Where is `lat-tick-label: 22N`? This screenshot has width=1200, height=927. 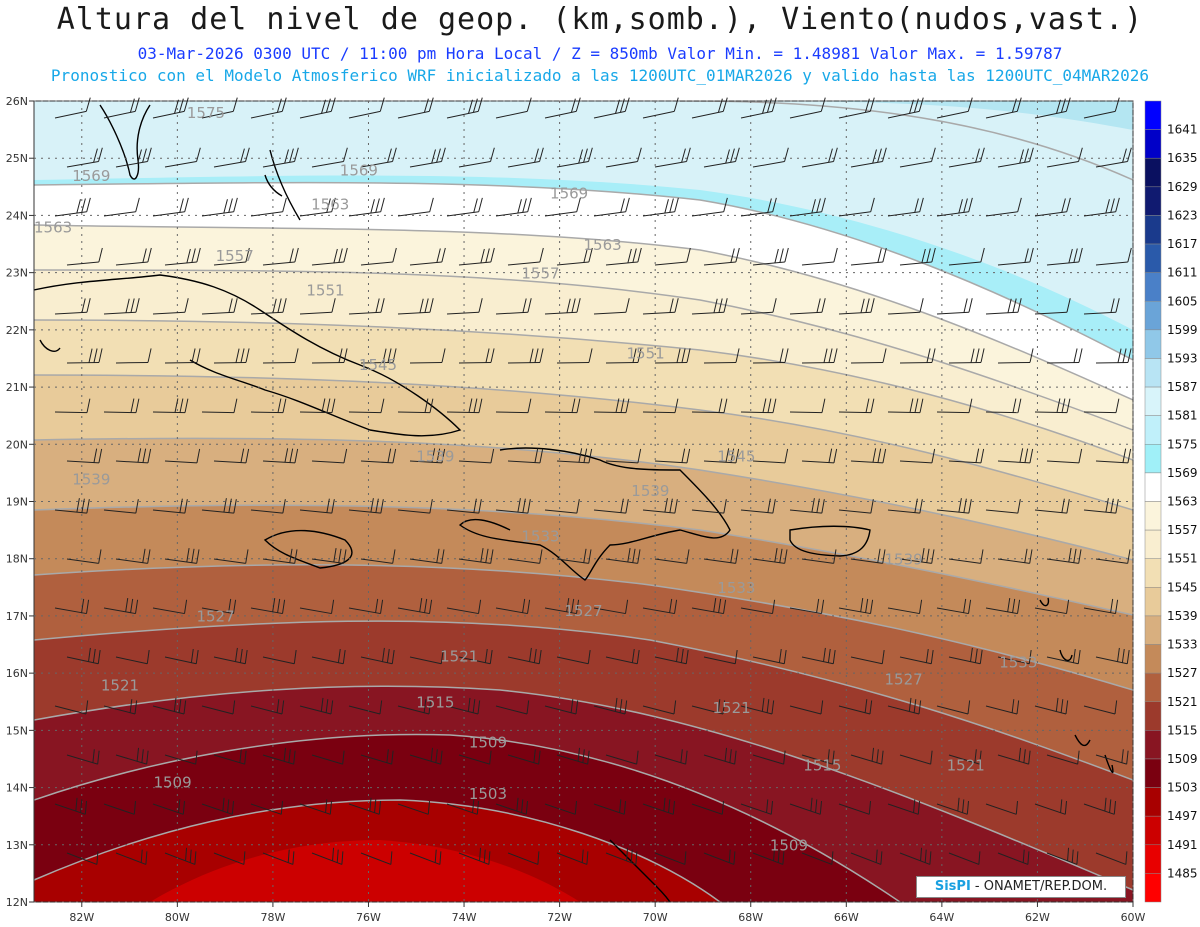 lat-tick-label: 22N is located at coordinates (17, 330).